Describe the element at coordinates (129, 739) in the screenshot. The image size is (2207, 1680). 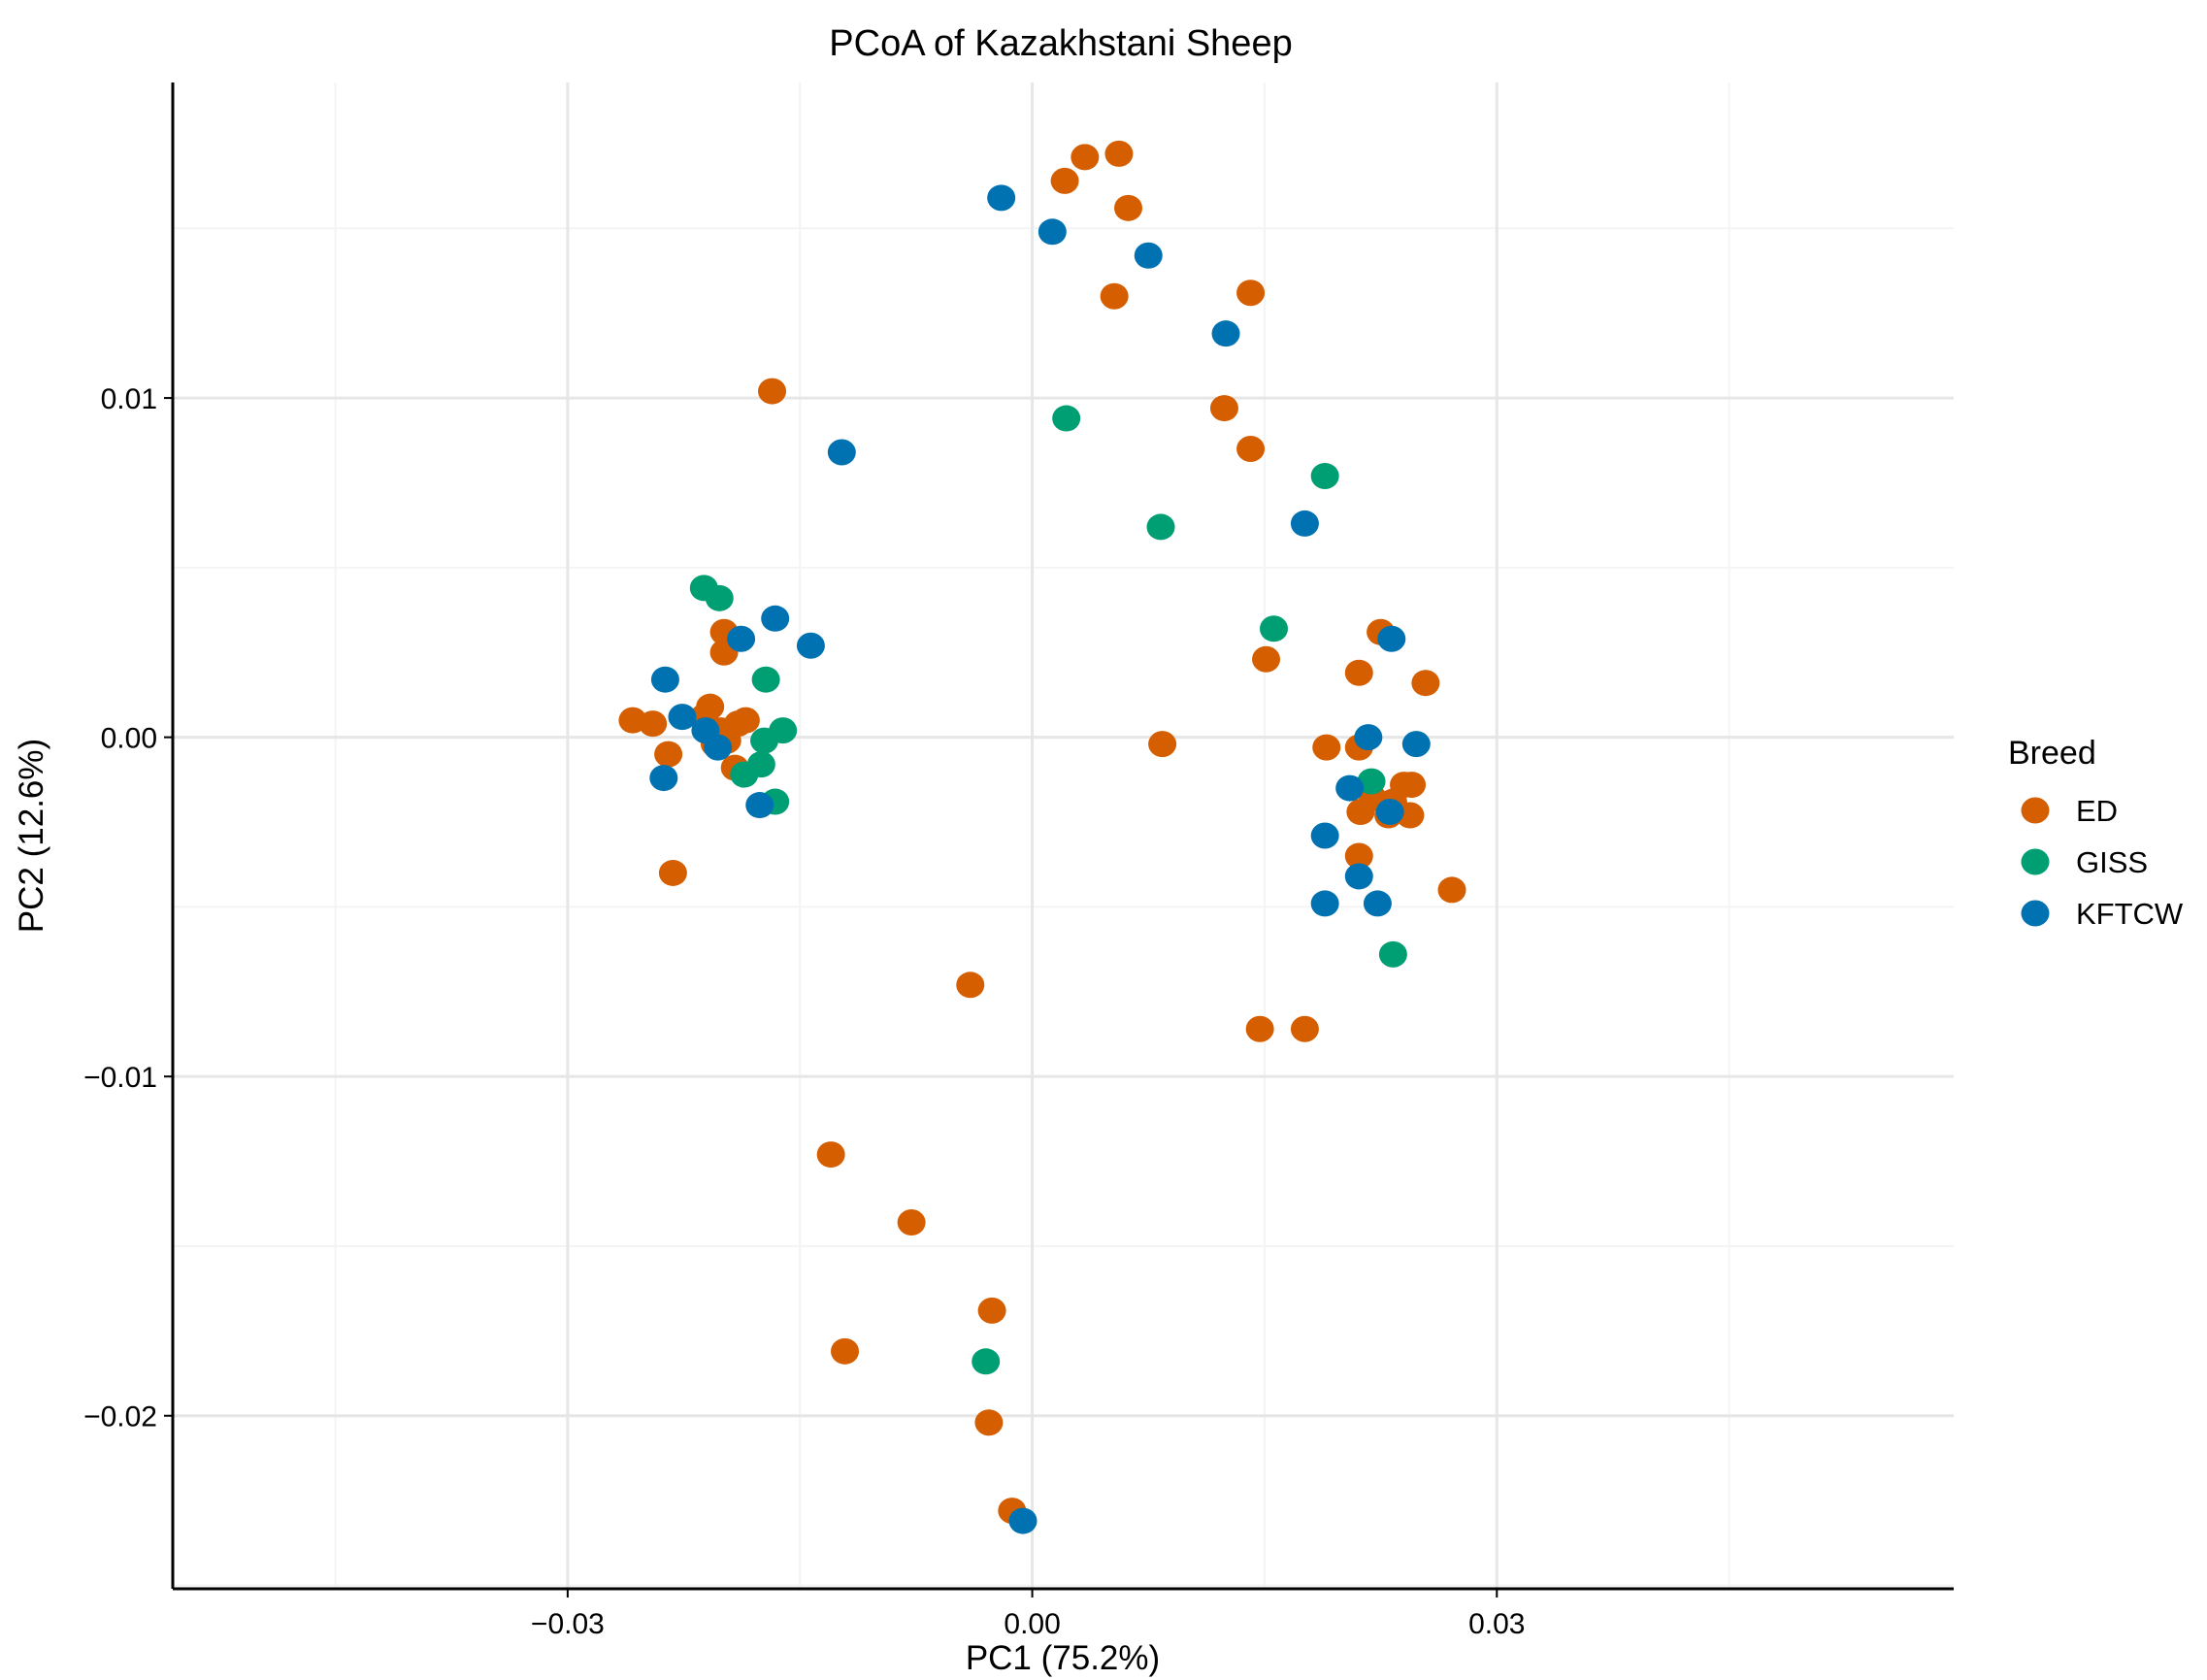
I see `y-tick-label: 0.00` at that location.